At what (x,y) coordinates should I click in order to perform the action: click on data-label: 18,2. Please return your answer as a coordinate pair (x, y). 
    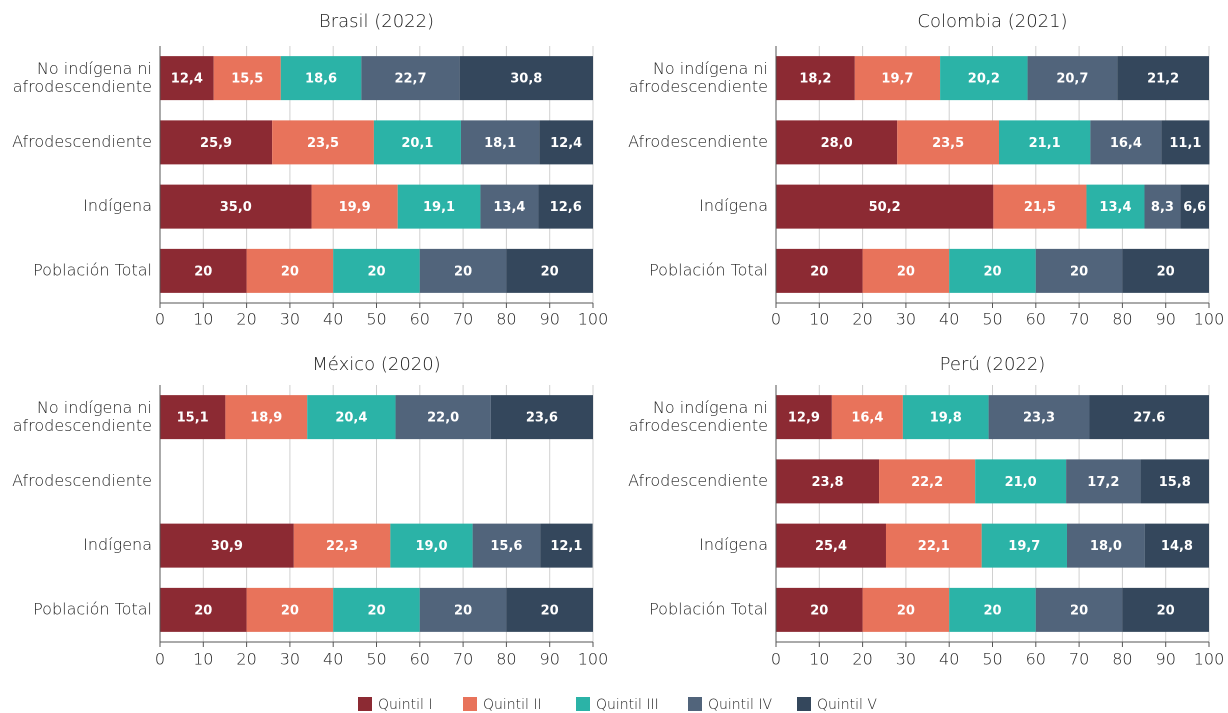
    Looking at the image, I should click on (815, 79).